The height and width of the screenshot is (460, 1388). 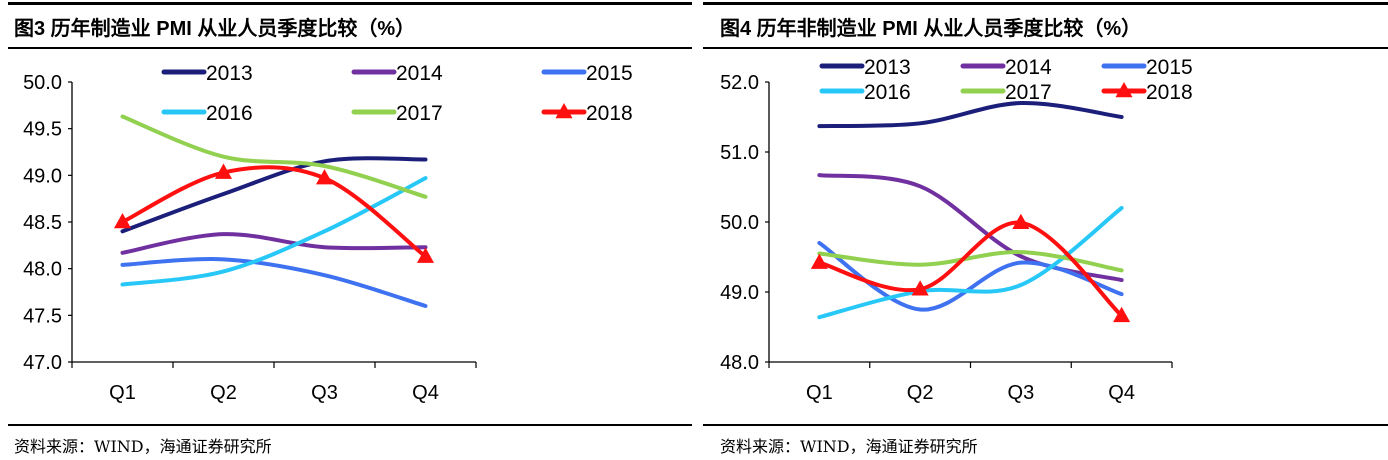 I want to click on chart-title: 图4 历年非制造业 PMI 从业人员季度比较（%）, so click(x=931, y=29).